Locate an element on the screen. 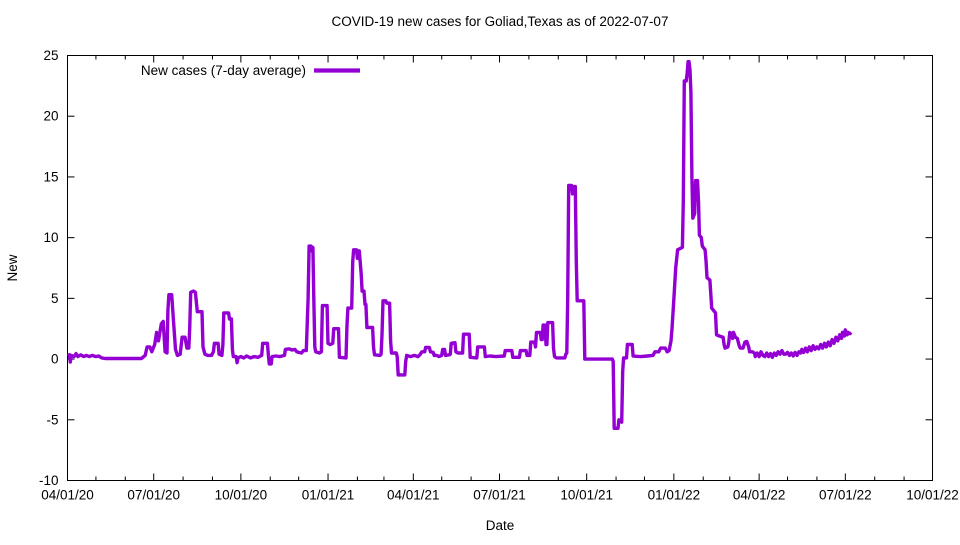 Image resolution: width=960 pixels, height=545 pixels. y-axis-label: New is located at coordinates (12, 267).